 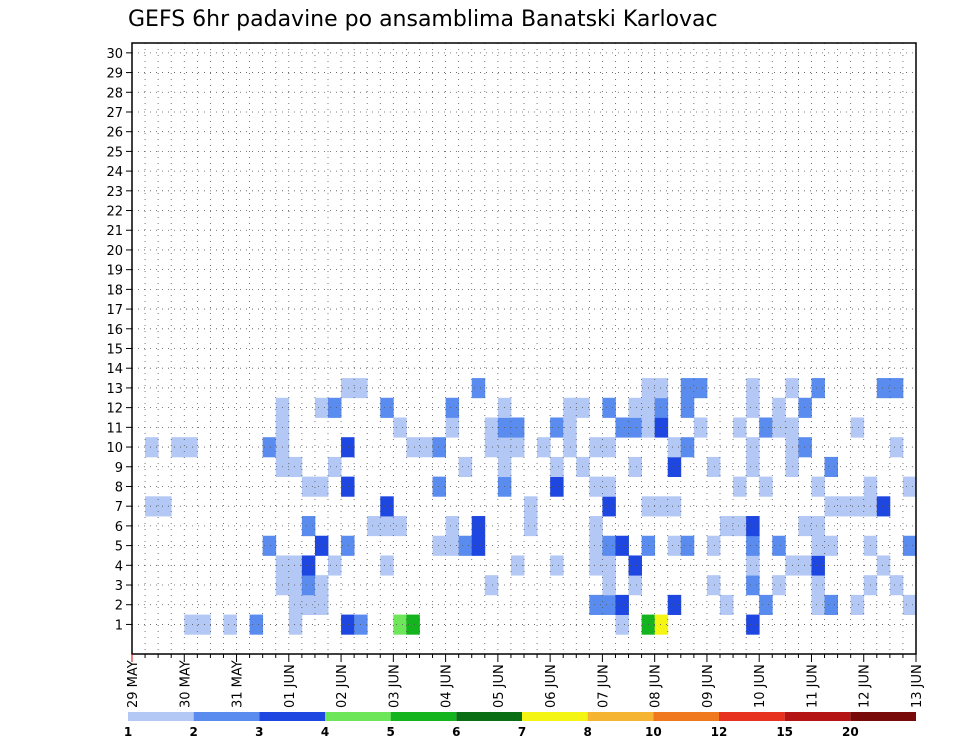 I want to click on y-tick-label: 1, so click(x=119, y=625).